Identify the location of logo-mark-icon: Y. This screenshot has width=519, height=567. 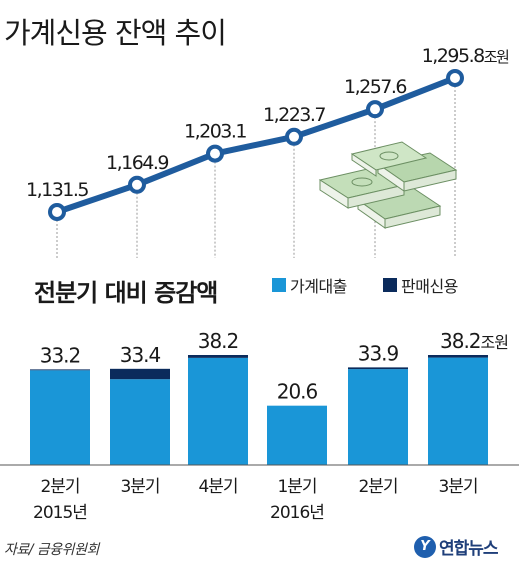
(425, 546).